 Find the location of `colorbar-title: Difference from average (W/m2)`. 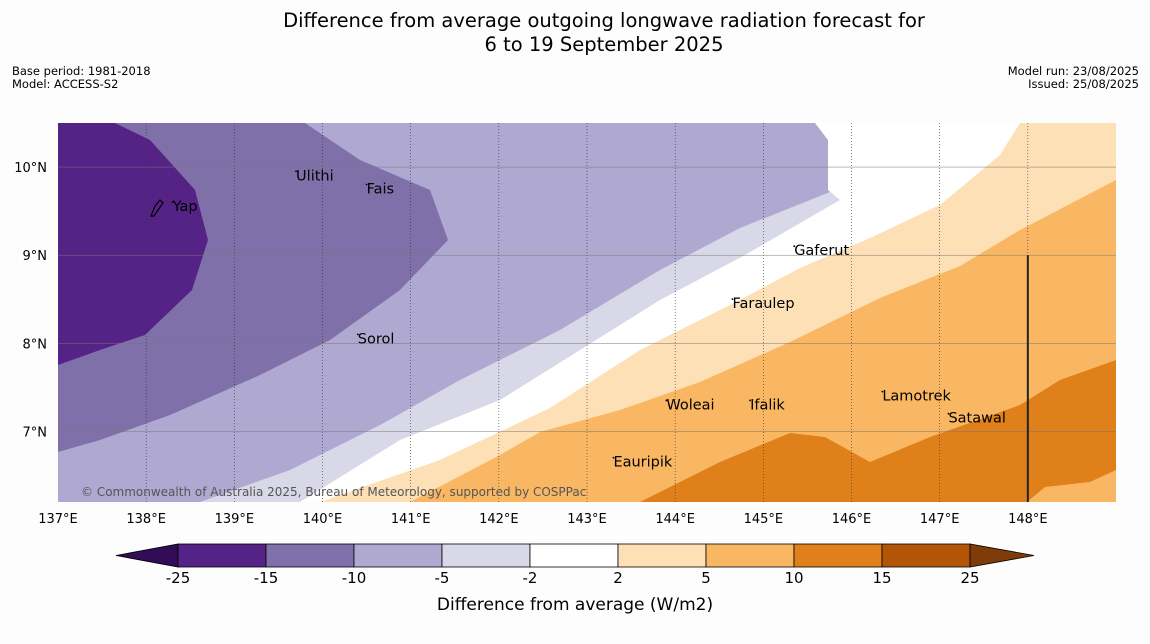

colorbar-title: Difference from average (W/m2) is located at coordinates (575, 605).